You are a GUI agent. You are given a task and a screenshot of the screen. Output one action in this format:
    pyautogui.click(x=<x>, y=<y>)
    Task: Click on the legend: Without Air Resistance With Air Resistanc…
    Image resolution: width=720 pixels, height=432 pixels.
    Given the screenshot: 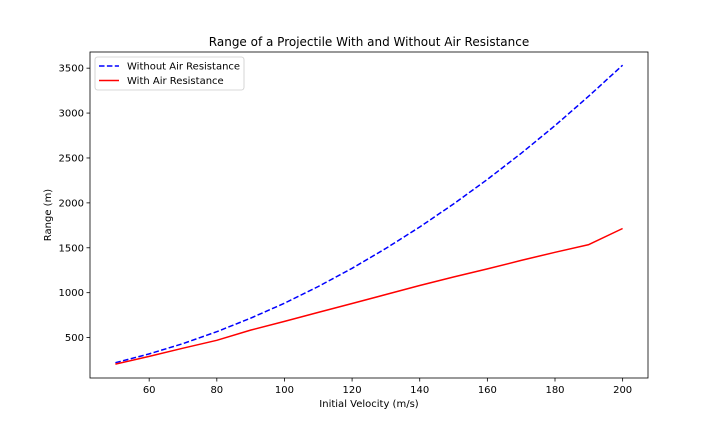 What is the action you would take?
    pyautogui.click(x=169, y=73)
    